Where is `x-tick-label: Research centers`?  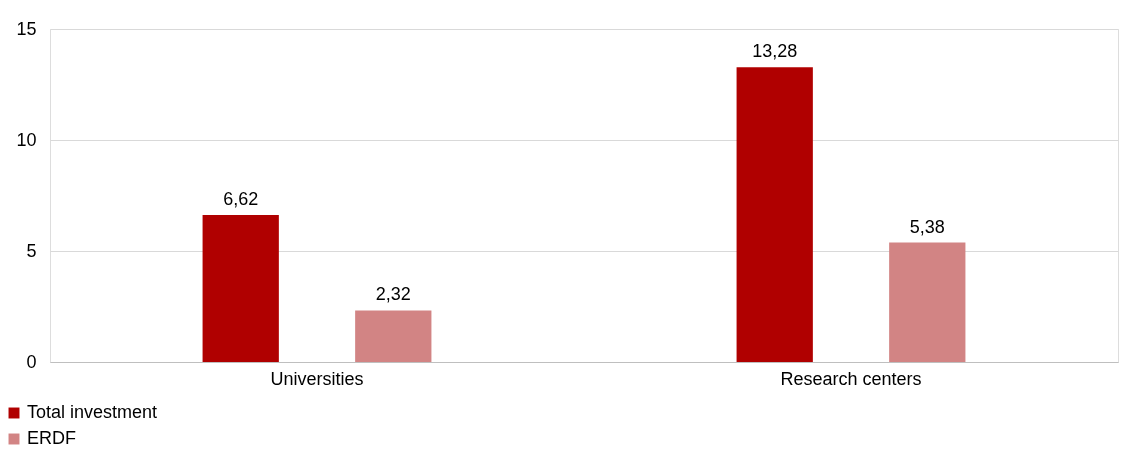 x-tick-label: Research centers is located at coordinates (851, 378).